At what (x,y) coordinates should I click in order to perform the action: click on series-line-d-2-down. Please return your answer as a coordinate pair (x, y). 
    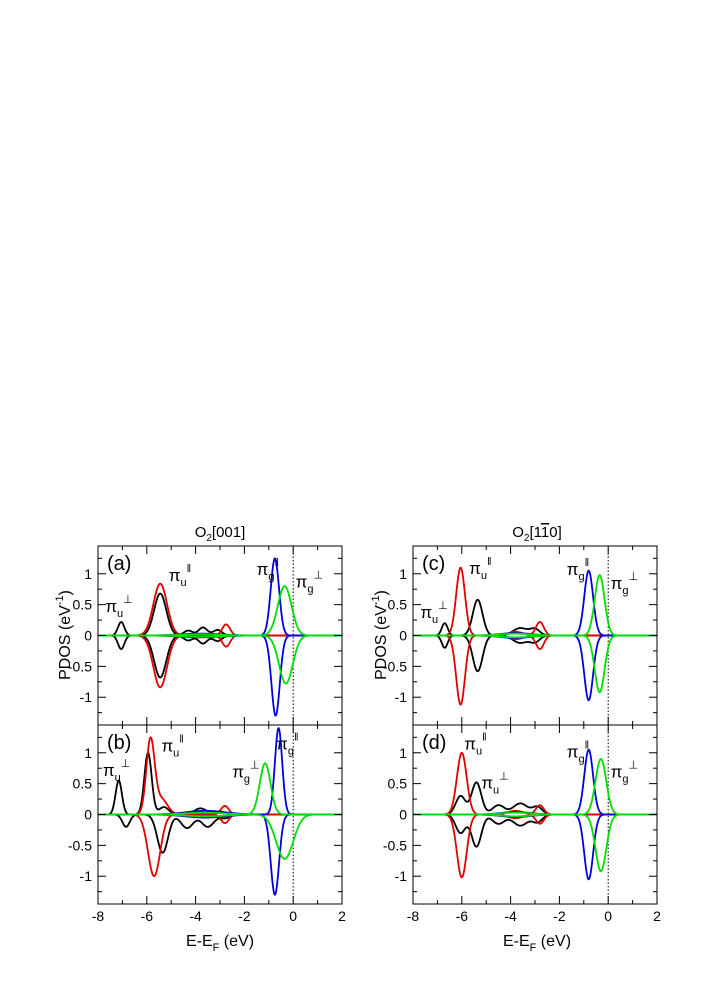
    Looking at the image, I should click on (535, 847).